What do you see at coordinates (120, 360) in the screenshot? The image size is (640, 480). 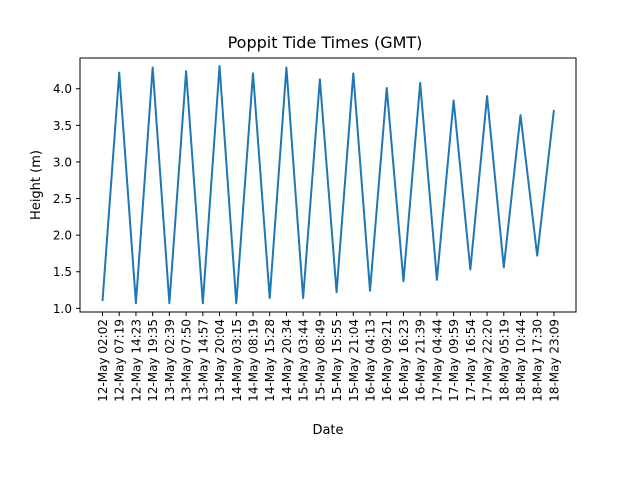 I see `x-tick-label: 12-May 07:19` at bounding box center [120, 360].